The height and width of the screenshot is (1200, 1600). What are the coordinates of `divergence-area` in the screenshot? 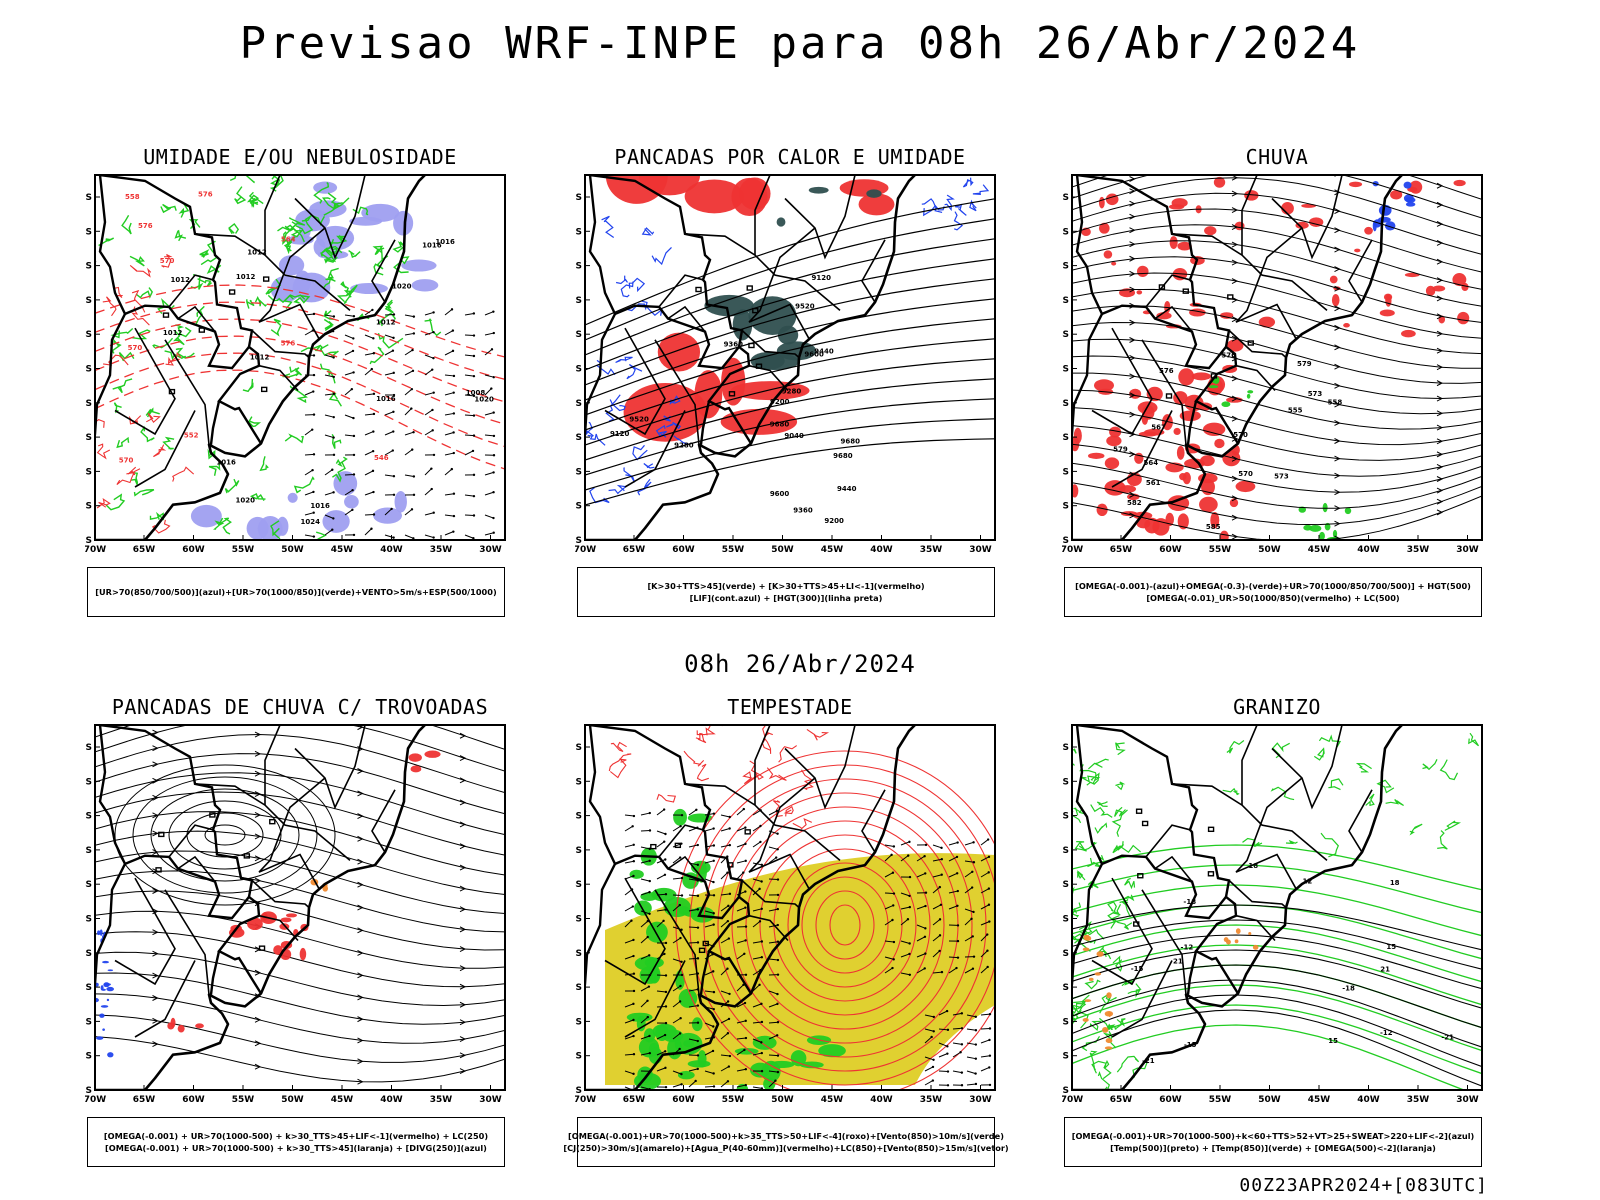 It's located at (103, 1029).